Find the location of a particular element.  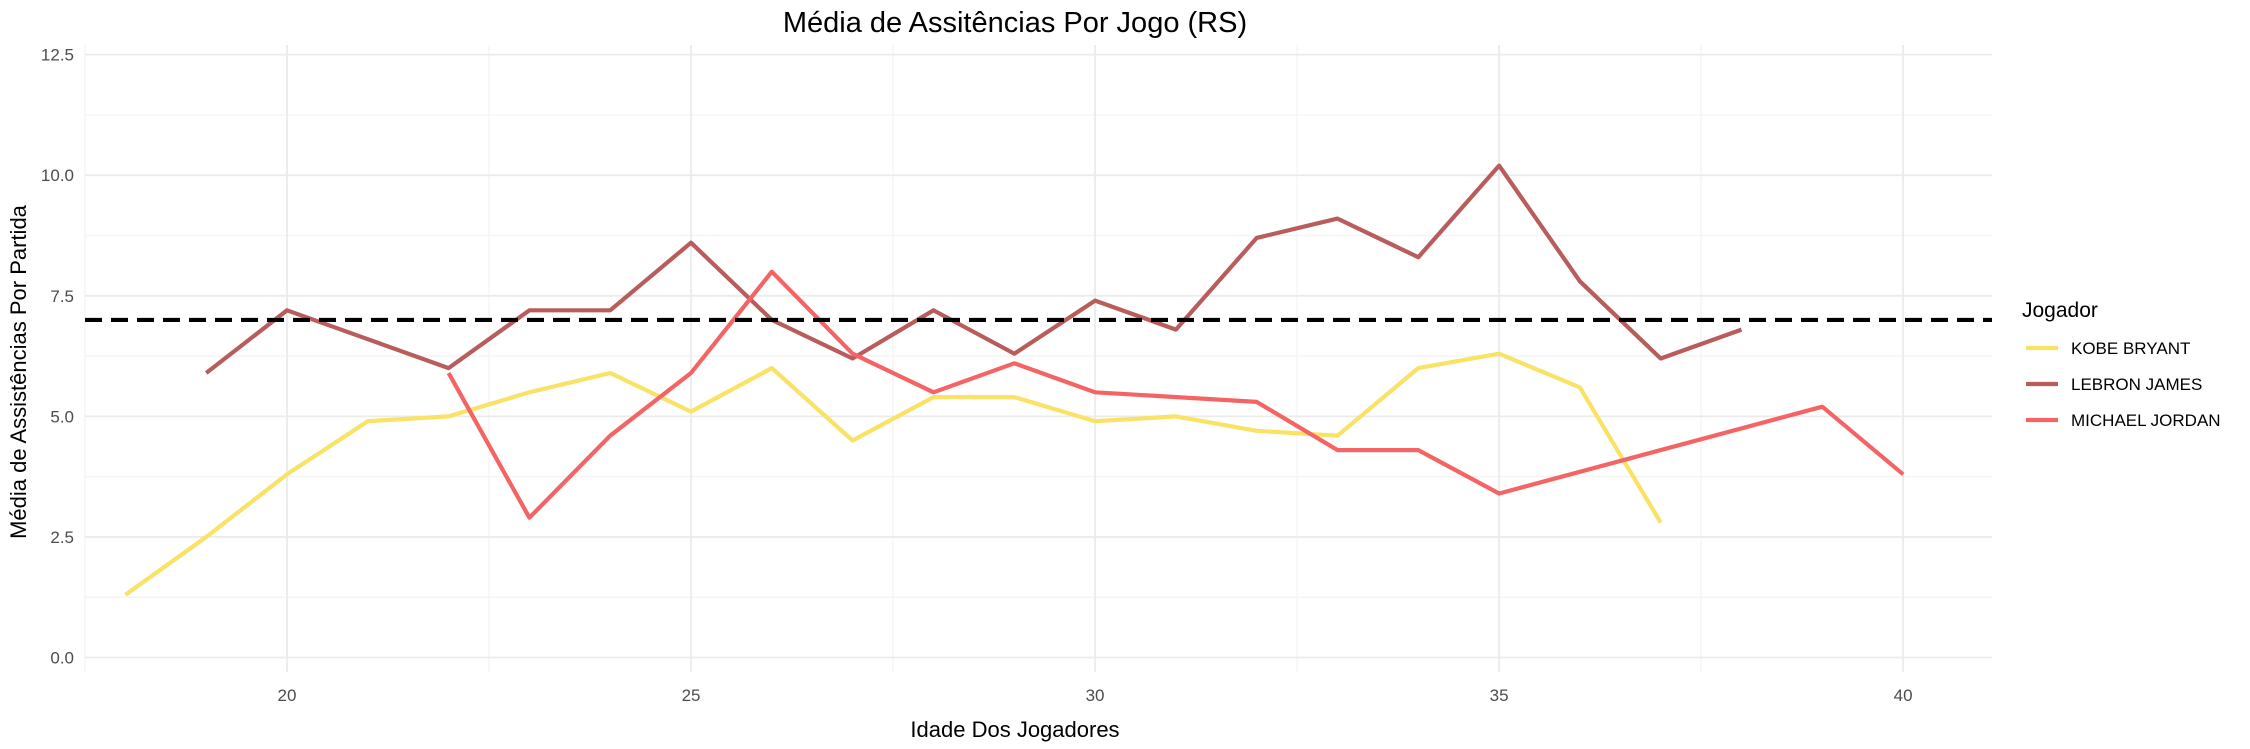

x-tick-label: 25 is located at coordinates (691, 695).